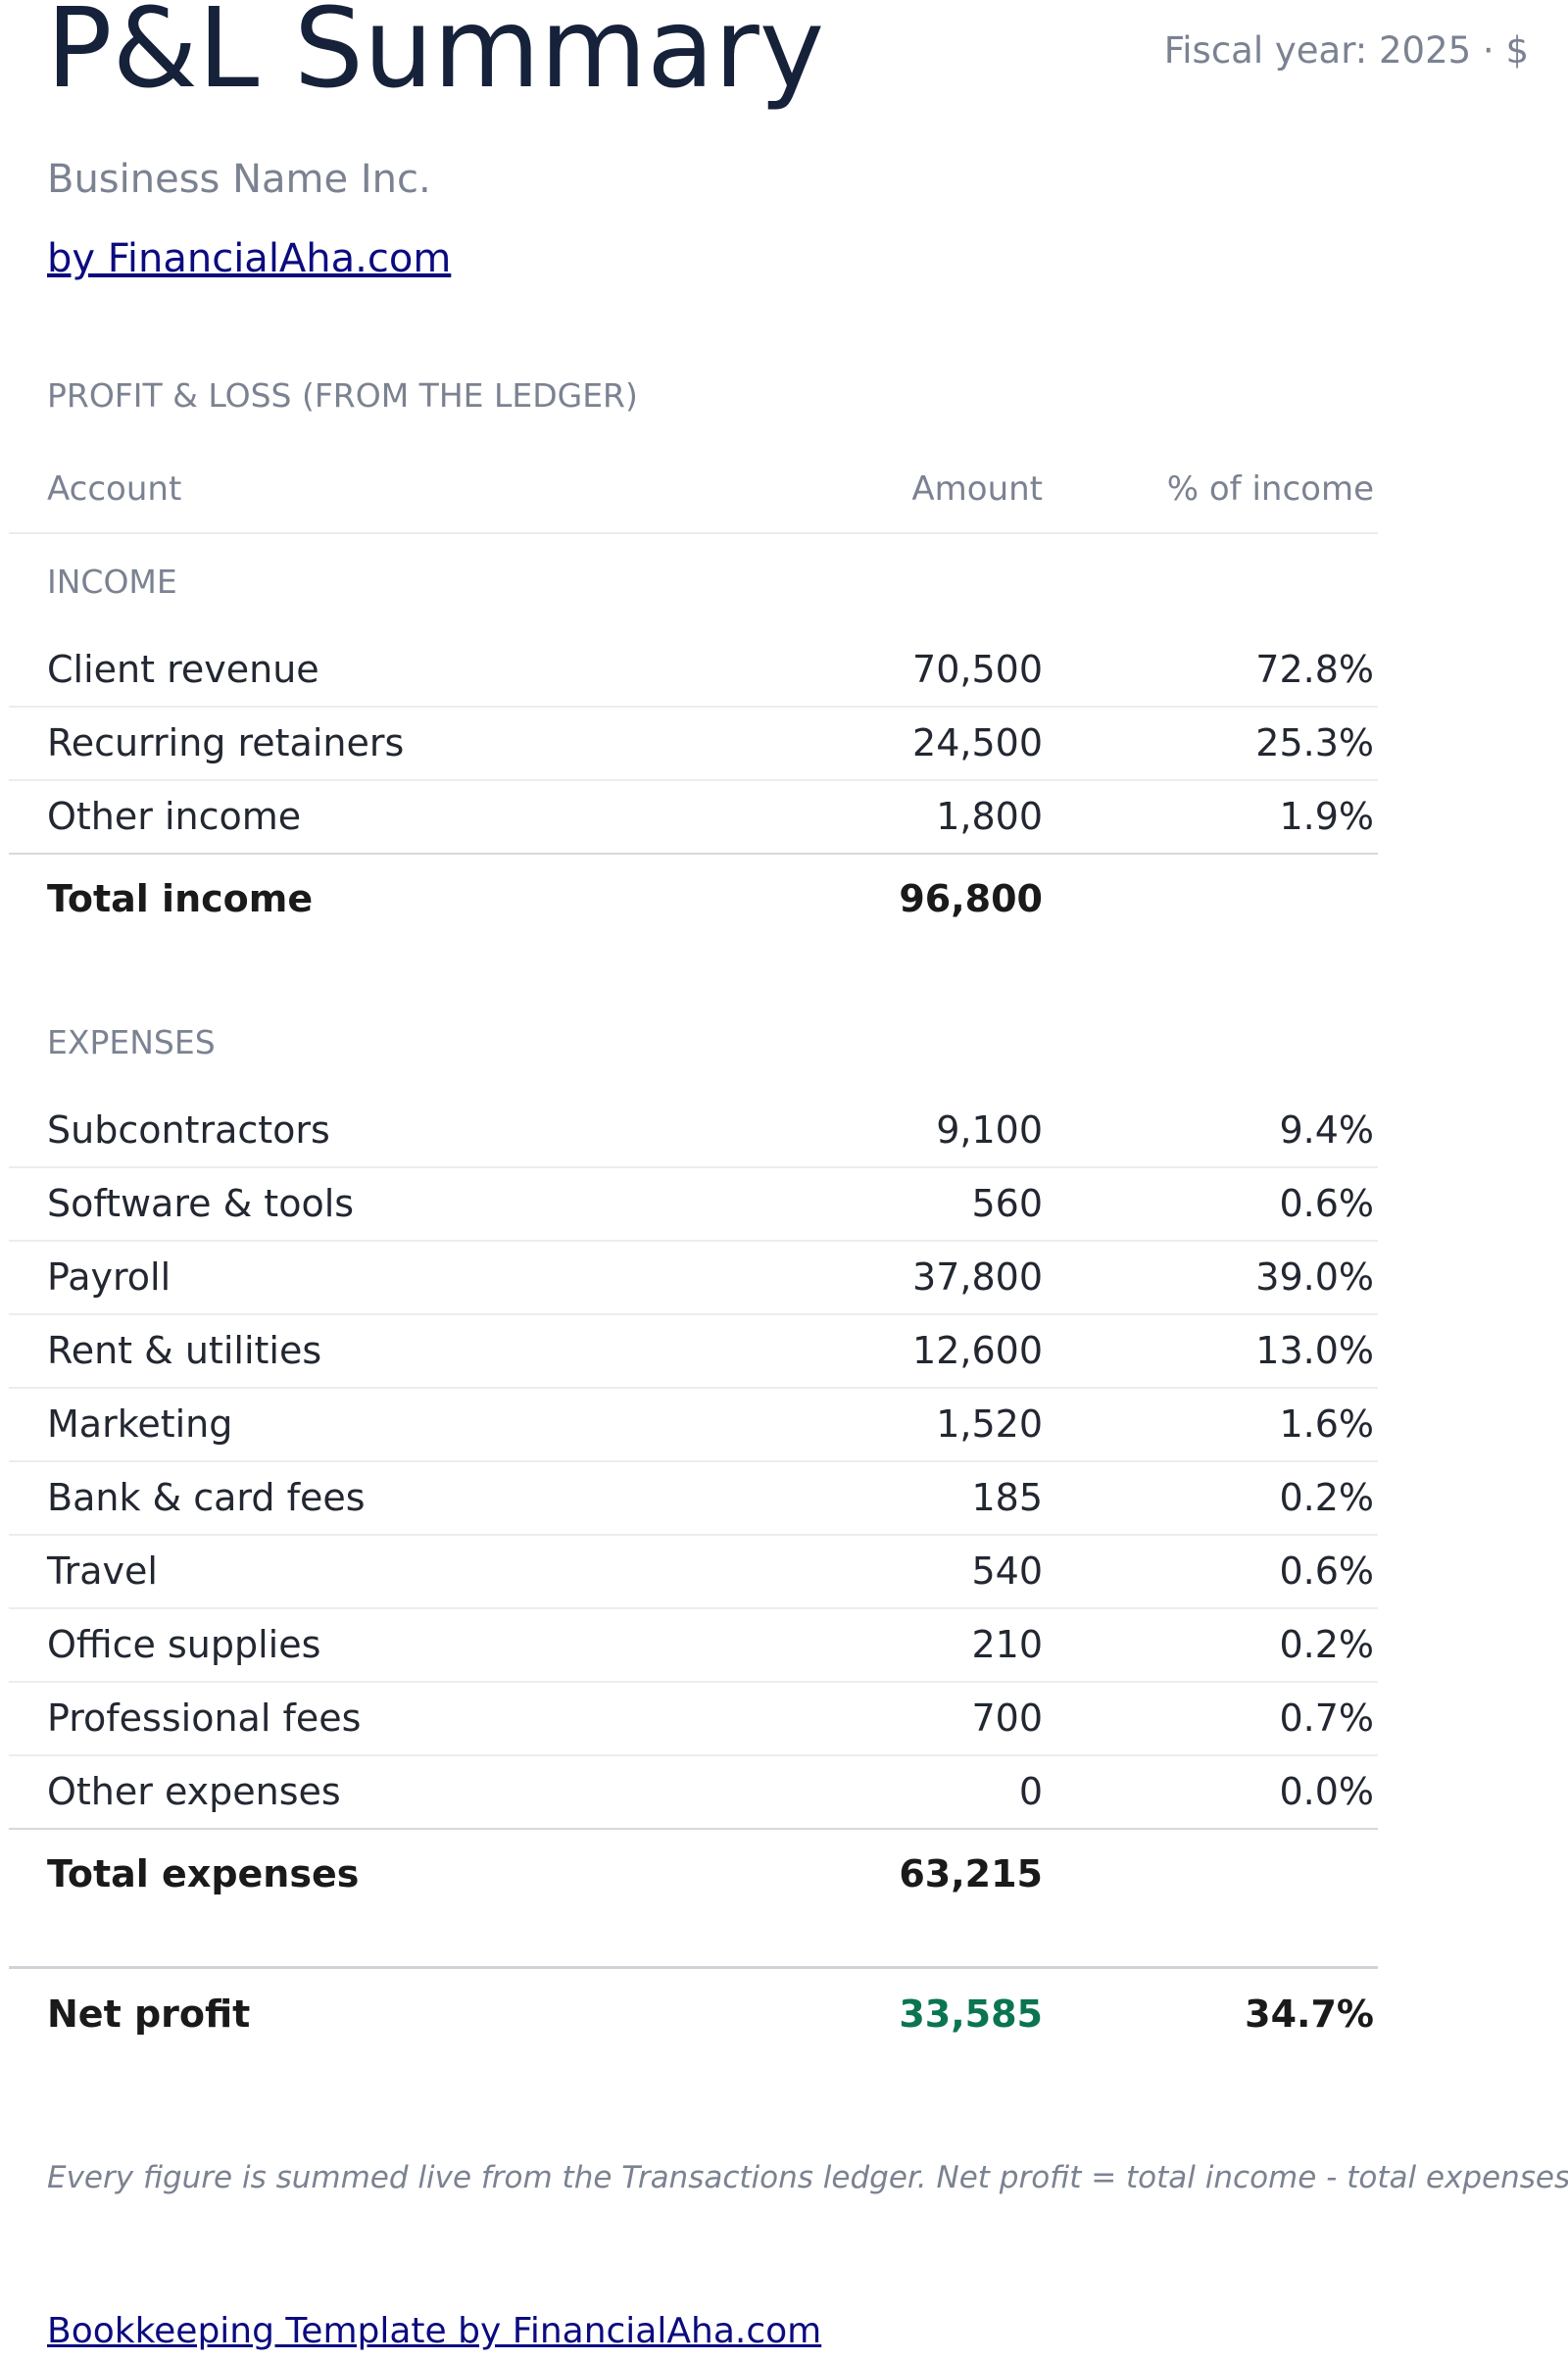  Describe the element at coordinates (989, 1424) in the screenshot. I see `amount: 1,520` at that location.